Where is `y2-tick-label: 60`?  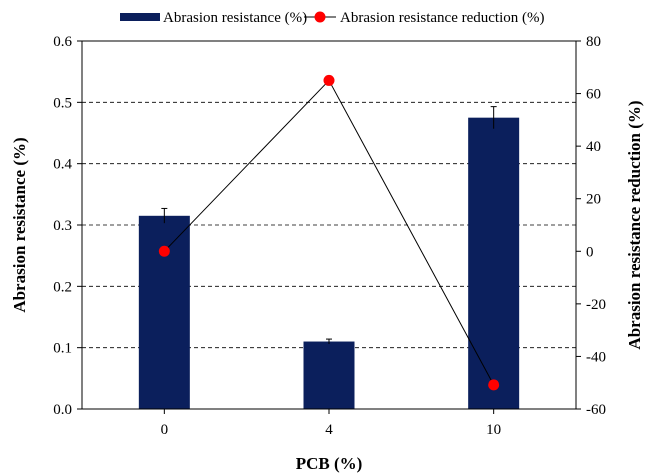 y2-tick-label: 60 is located at coordinates (593, 95).